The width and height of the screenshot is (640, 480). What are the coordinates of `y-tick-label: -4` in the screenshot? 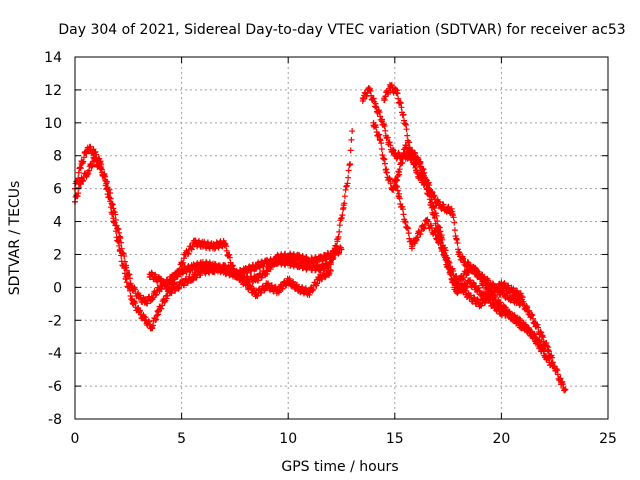 It's located at (55, 354).